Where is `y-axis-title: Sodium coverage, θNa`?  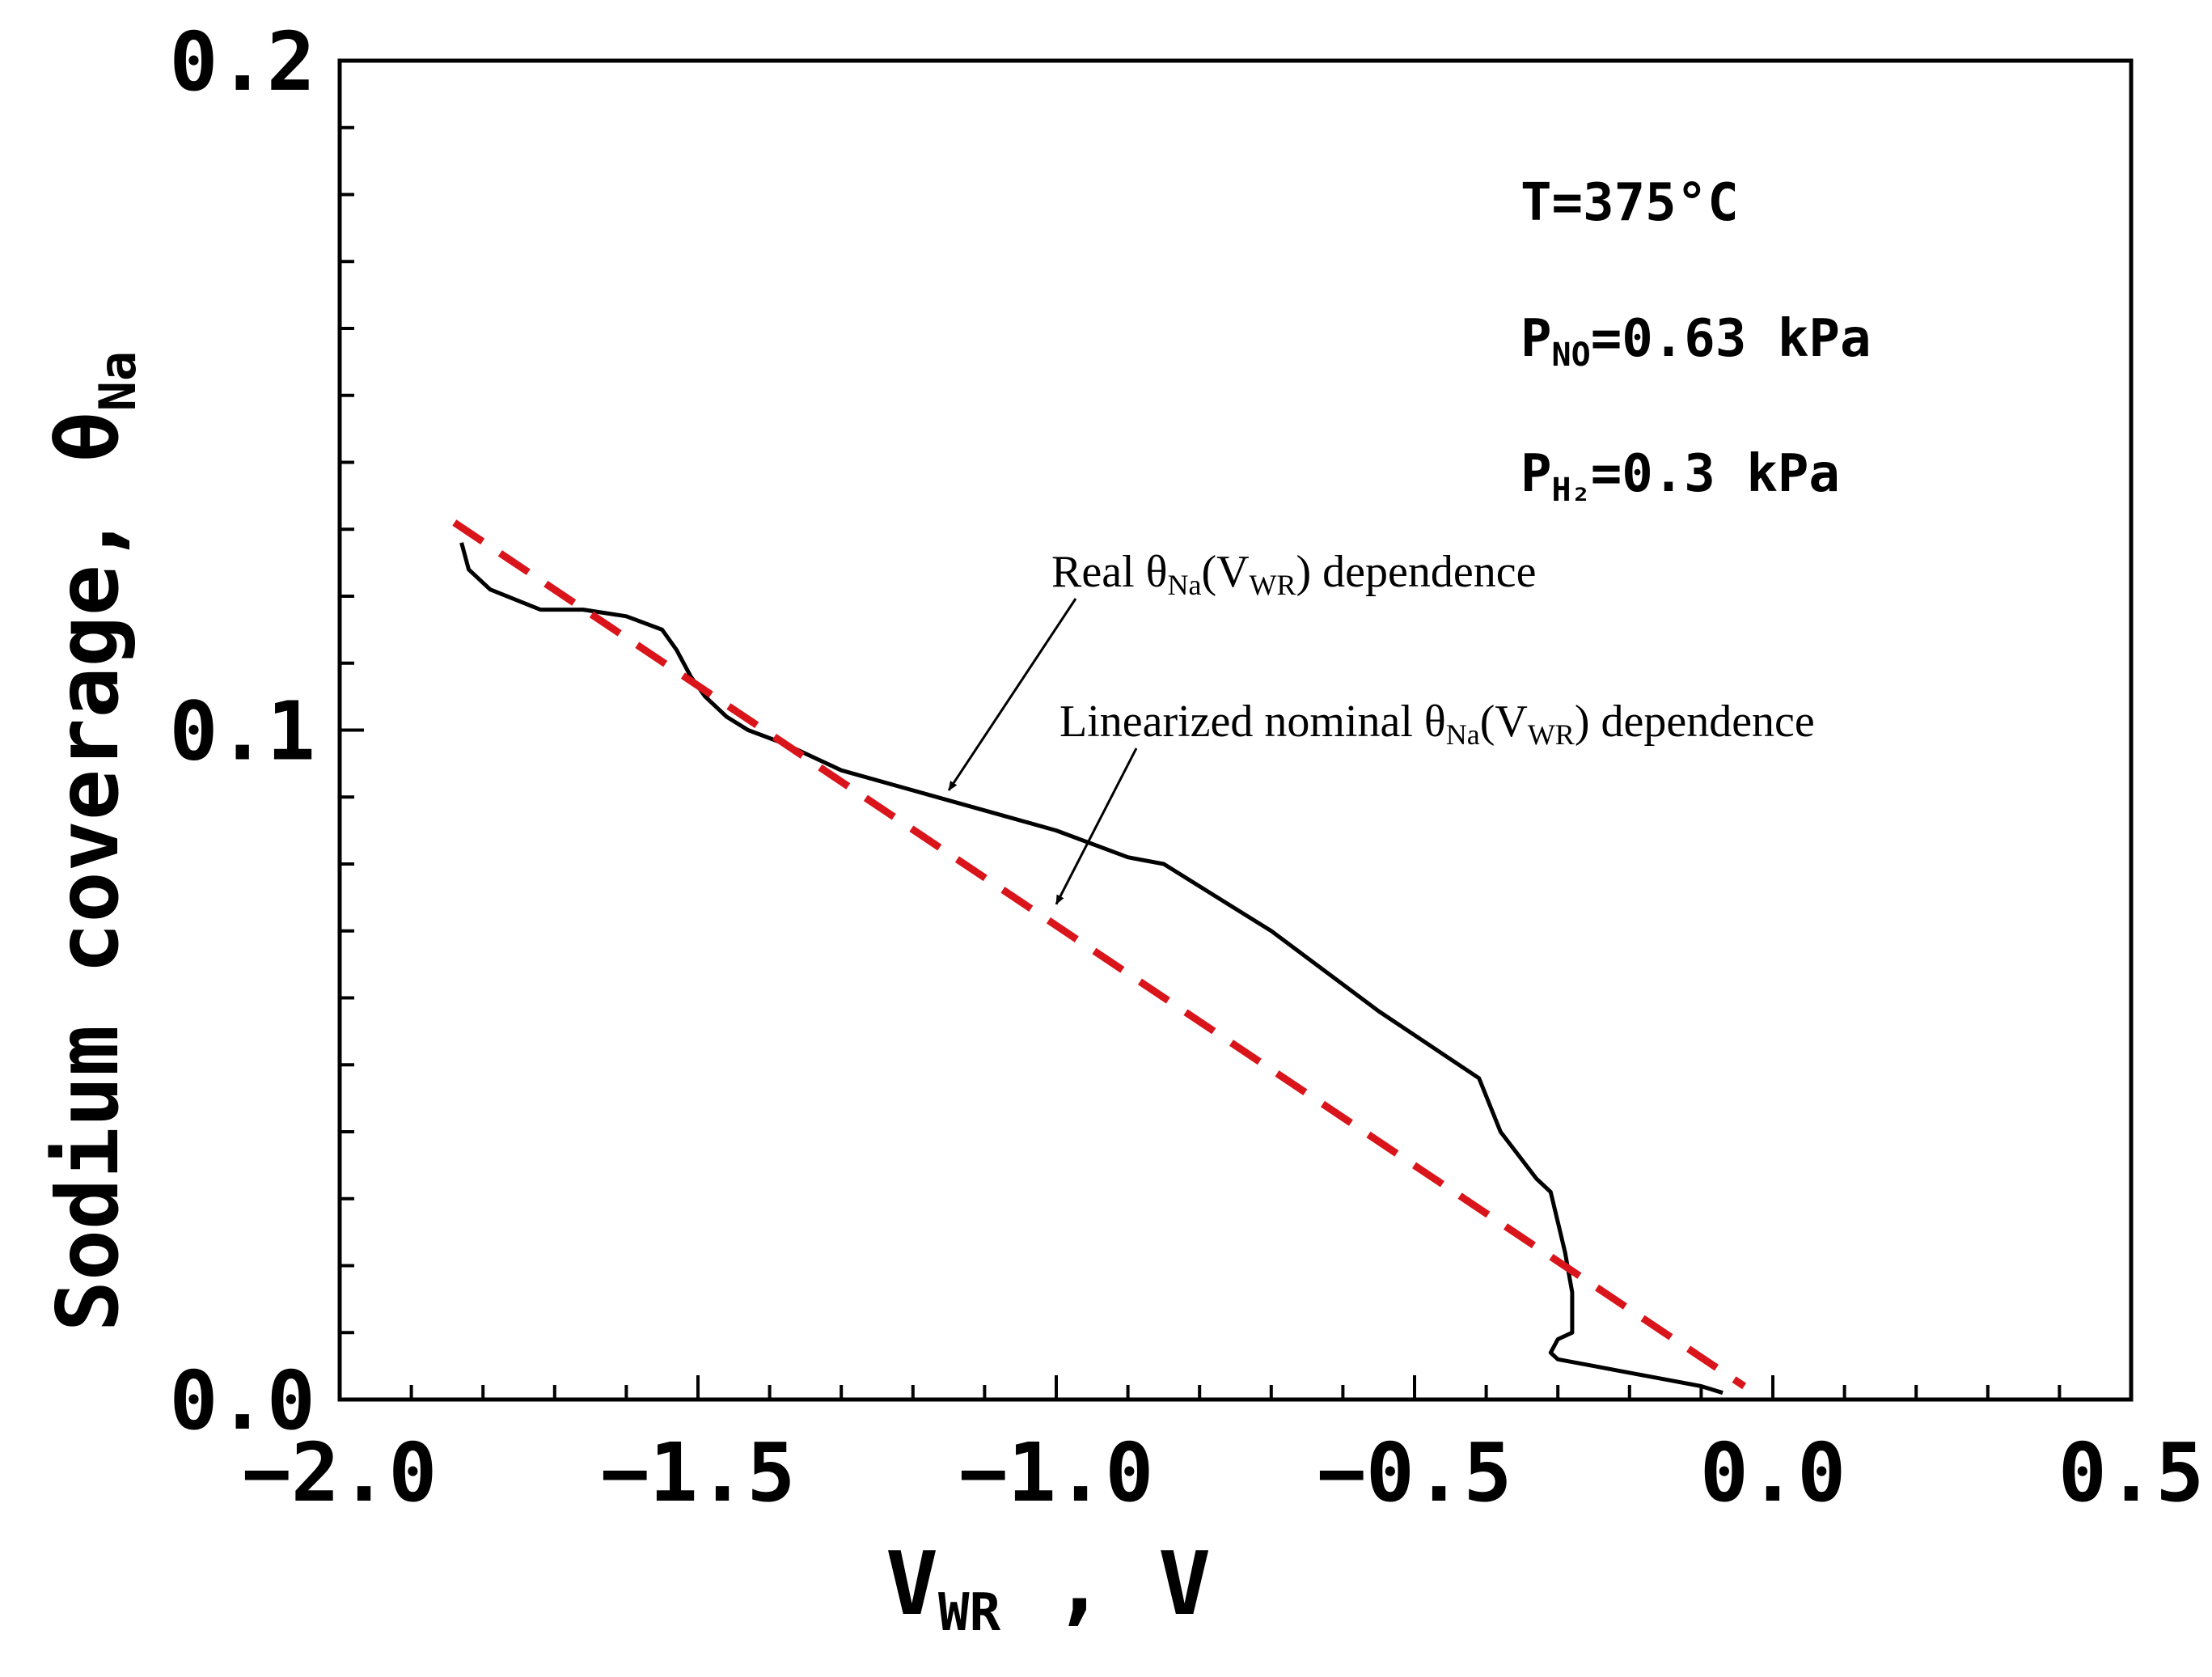 y-axis-title: Sodium coverage, θNa is located at coordinates (93, 841).